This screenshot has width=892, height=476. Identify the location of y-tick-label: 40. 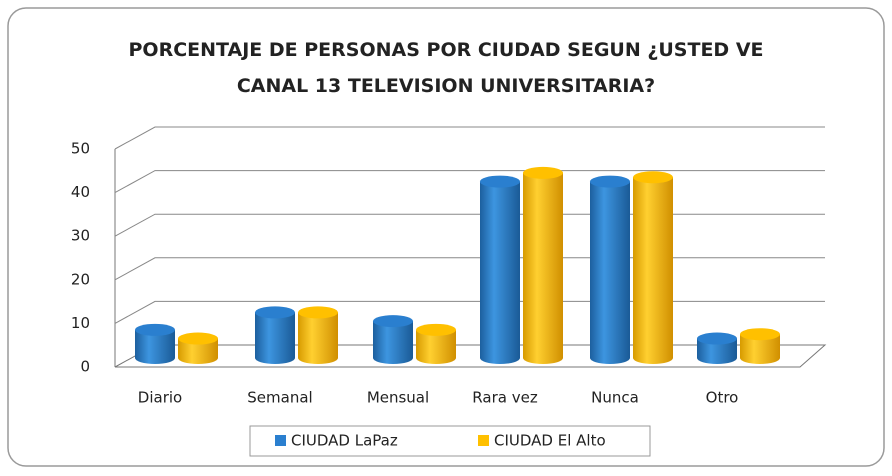
(80, 192).